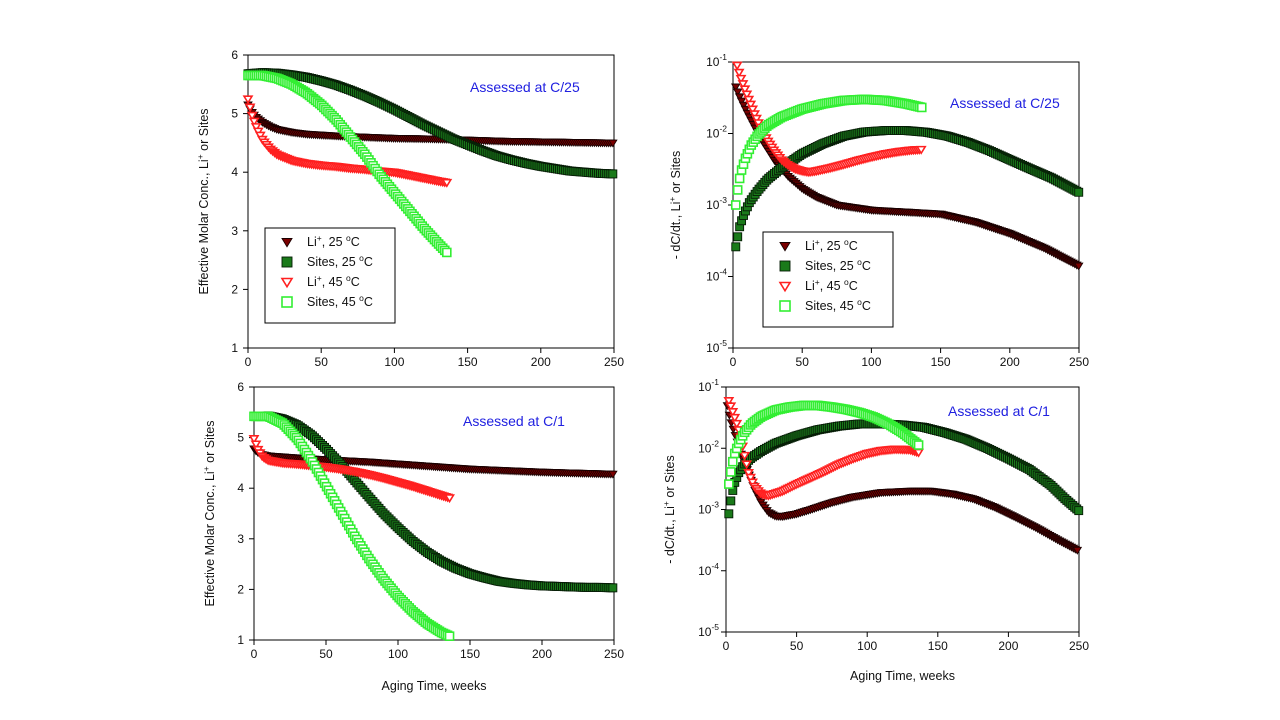  I want to click on y-axis-label: Effective Molar Conc., Li+ or Sites, so click(209, 513).